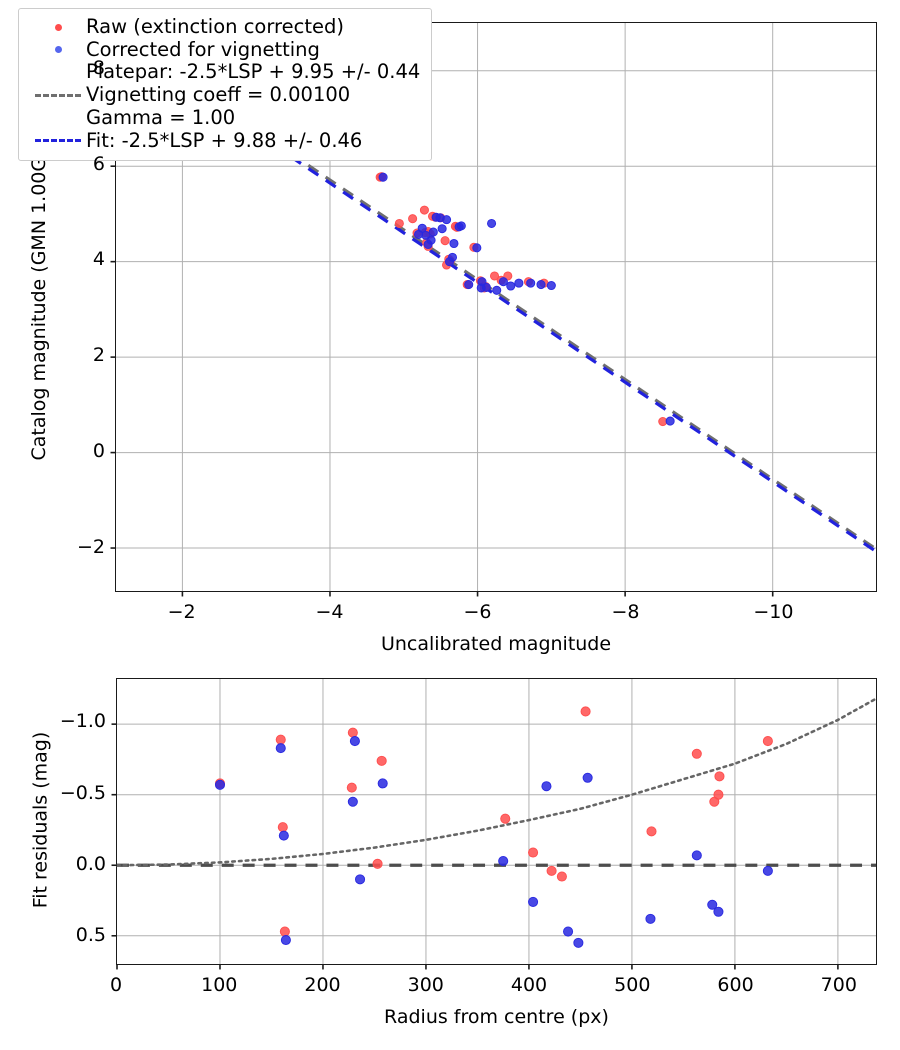 The width and height of the screenshot is (900, 1050). What do you see at coordinates (98, 259) in the screenshot?
I see `tick-label-y: 4` at bounding box center [98, 259].